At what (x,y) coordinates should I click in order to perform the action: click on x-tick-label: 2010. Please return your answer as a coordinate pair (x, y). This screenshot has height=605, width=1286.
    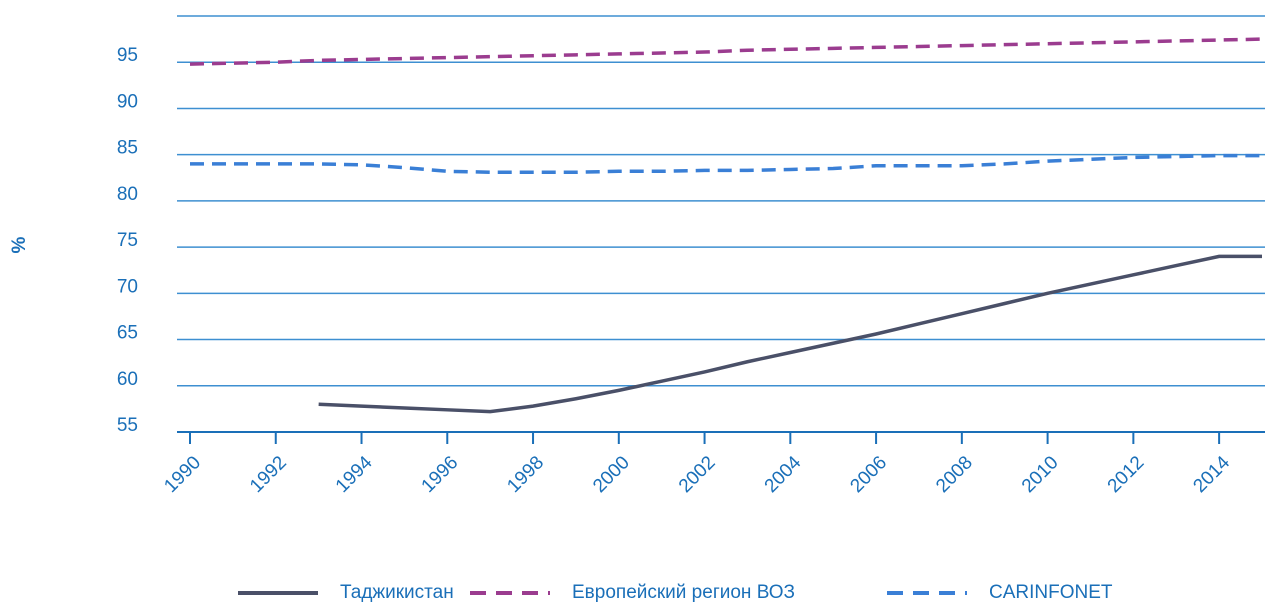
    Looking at the image, I should click on (1040, 474).